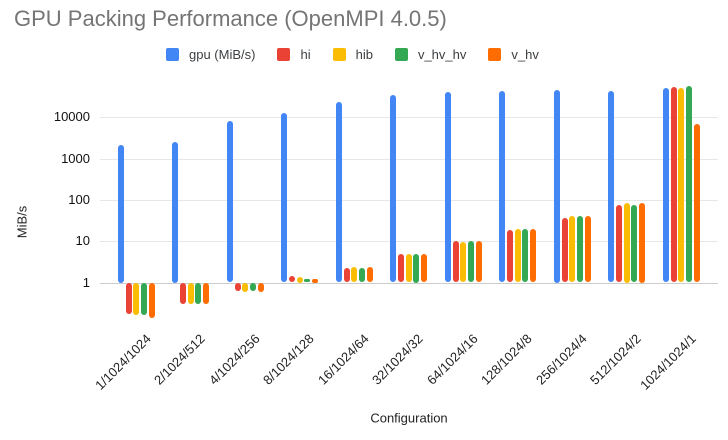 The height and width of the screenshot is (440, 728). Describe the element at coordinates (82, 240) in the screenshot. I see `y-tick-label: 10` at that location.